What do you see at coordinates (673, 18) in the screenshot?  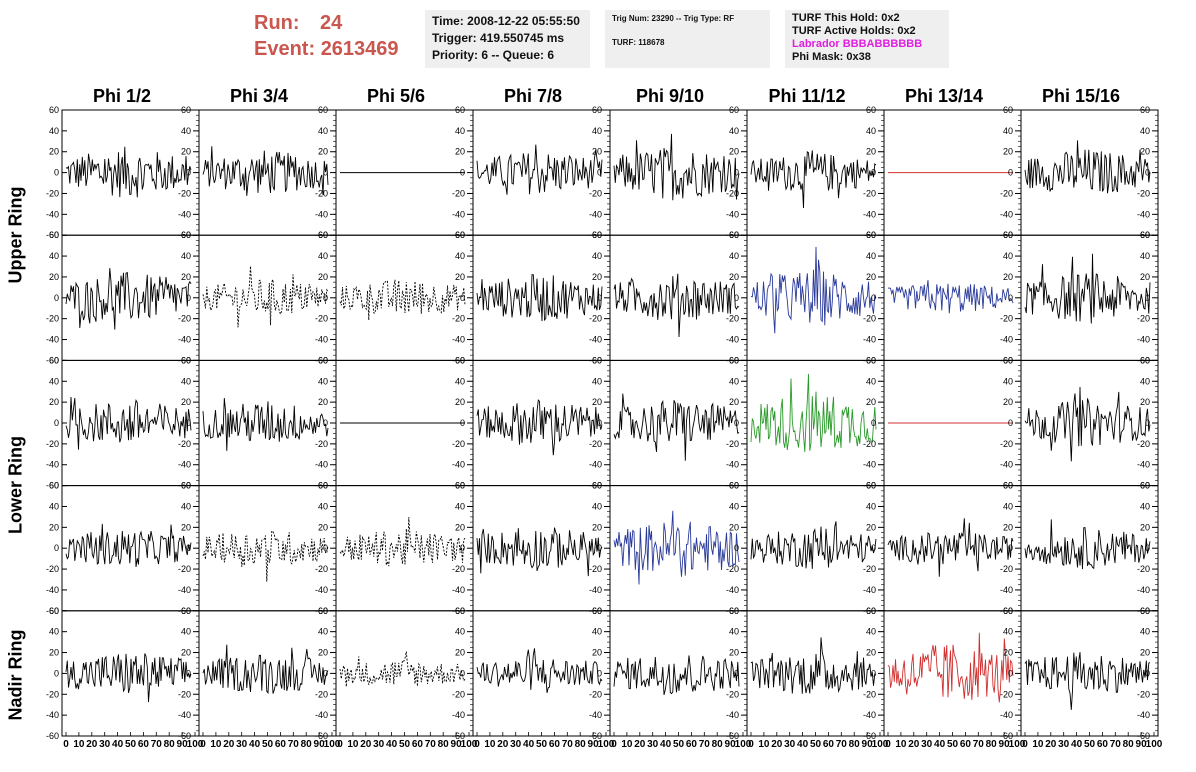 I see `trig-num-line: Trig Num: 23290 -- Trig Type: RF` at bounding box center [673, 18].